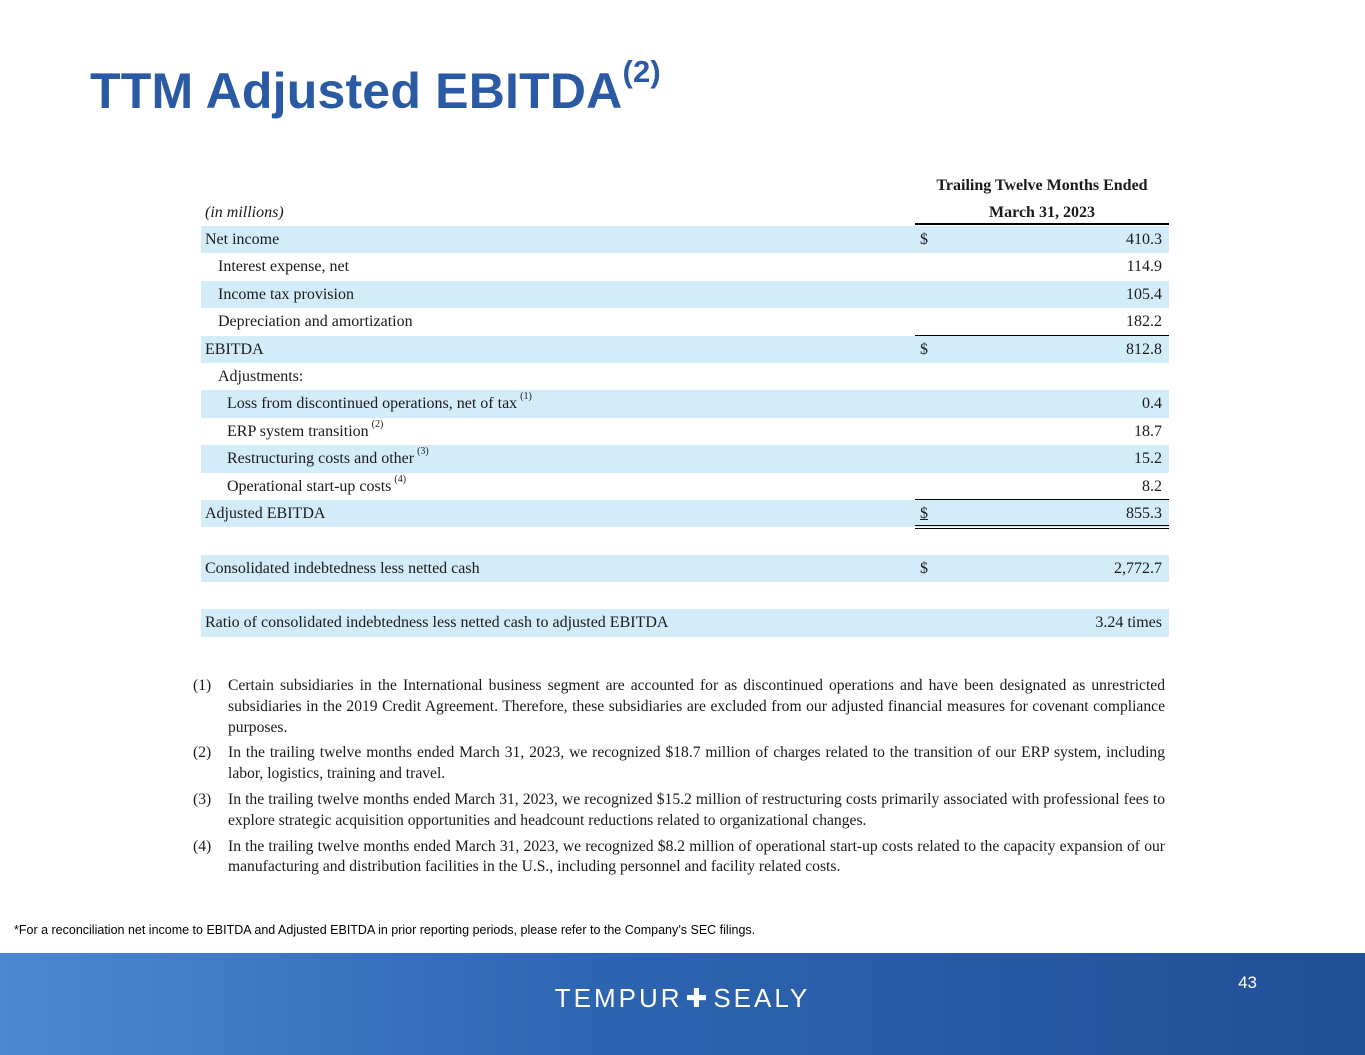 Image resolution: width=1365 pixels, height=1055 pixels. Describe the element at coordinates (1152, 486) in the screenshot. I see `row-value: 8.2` at that location.